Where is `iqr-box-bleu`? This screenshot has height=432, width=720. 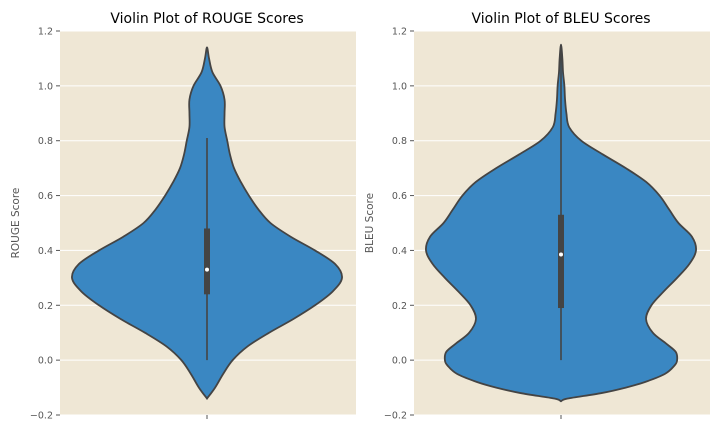
iqr-box-bleu is located at coordinates (561, 261).